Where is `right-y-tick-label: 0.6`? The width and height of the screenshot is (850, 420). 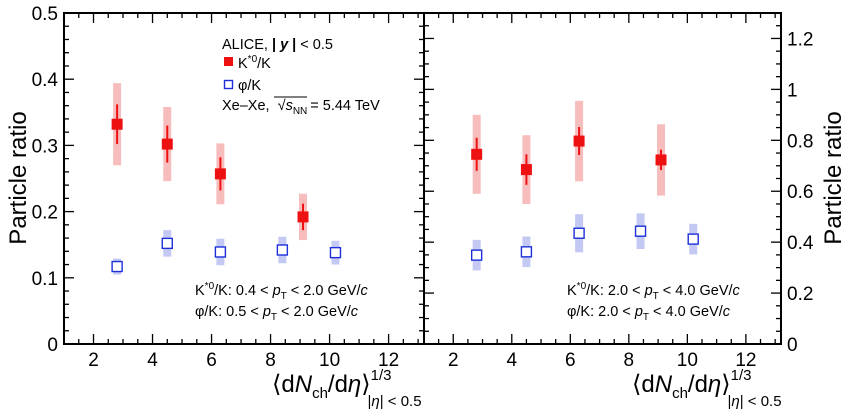 right-y-tick-label: 0.6 is located at coordinates (800, 192).